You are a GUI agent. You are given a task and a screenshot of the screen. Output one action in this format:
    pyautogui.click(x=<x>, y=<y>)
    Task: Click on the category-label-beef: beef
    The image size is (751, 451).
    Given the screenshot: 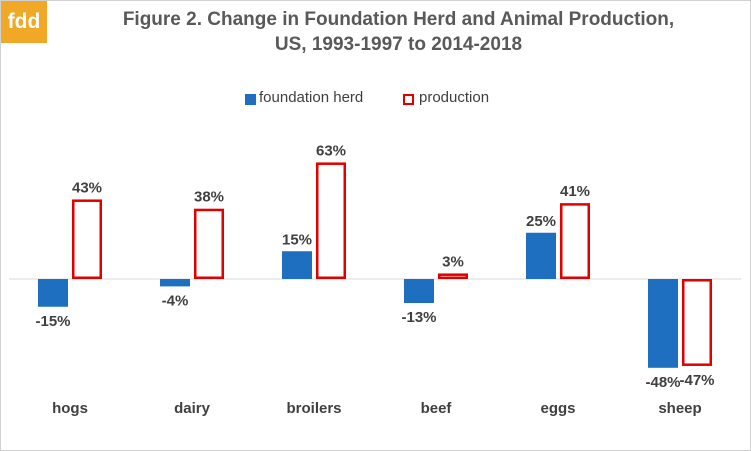 What is the action you would take?
    pyautogui.click(x=437, y=408)
    